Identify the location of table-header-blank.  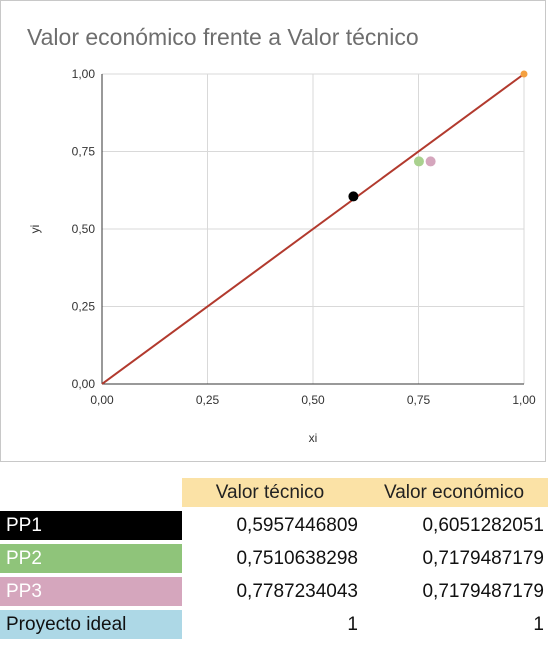
(91, 492).